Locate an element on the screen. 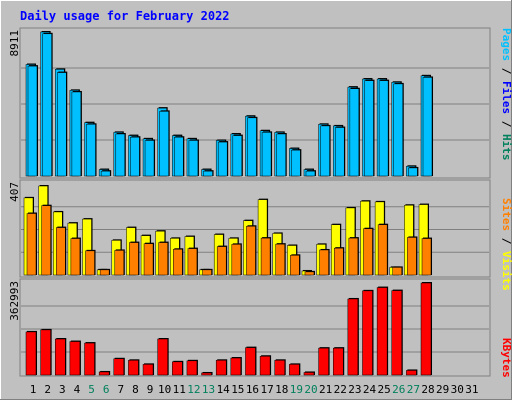 This screenshot has width=512, height=400. x-tick-label: 8 is located at coordinates (135, 389).